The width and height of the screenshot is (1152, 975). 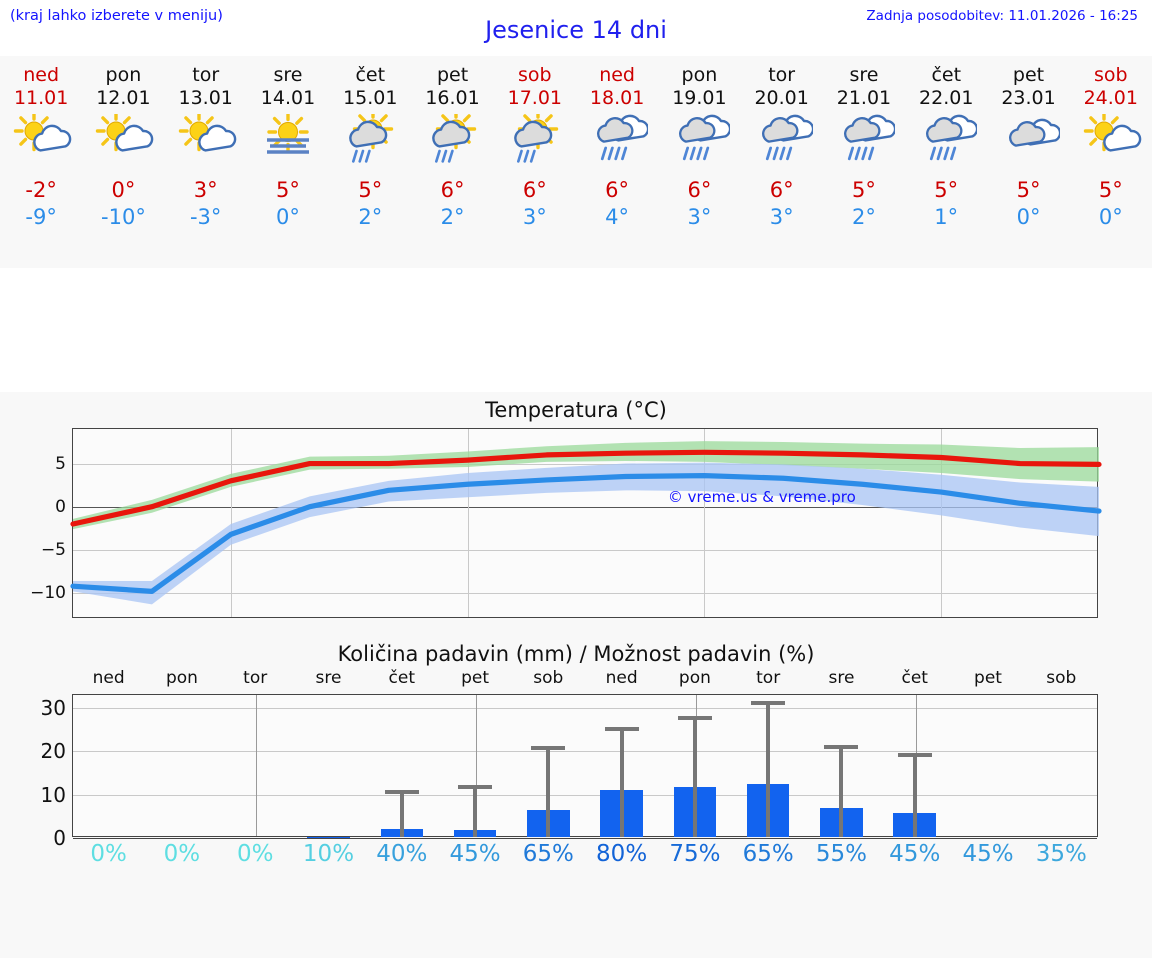 What do you see at coordinates (1002, 16) in the screenshot?
I see `last-updated: Zadnja posodobitev: 11.01.2026 - 16:25` at bounding box center [1002, 16].